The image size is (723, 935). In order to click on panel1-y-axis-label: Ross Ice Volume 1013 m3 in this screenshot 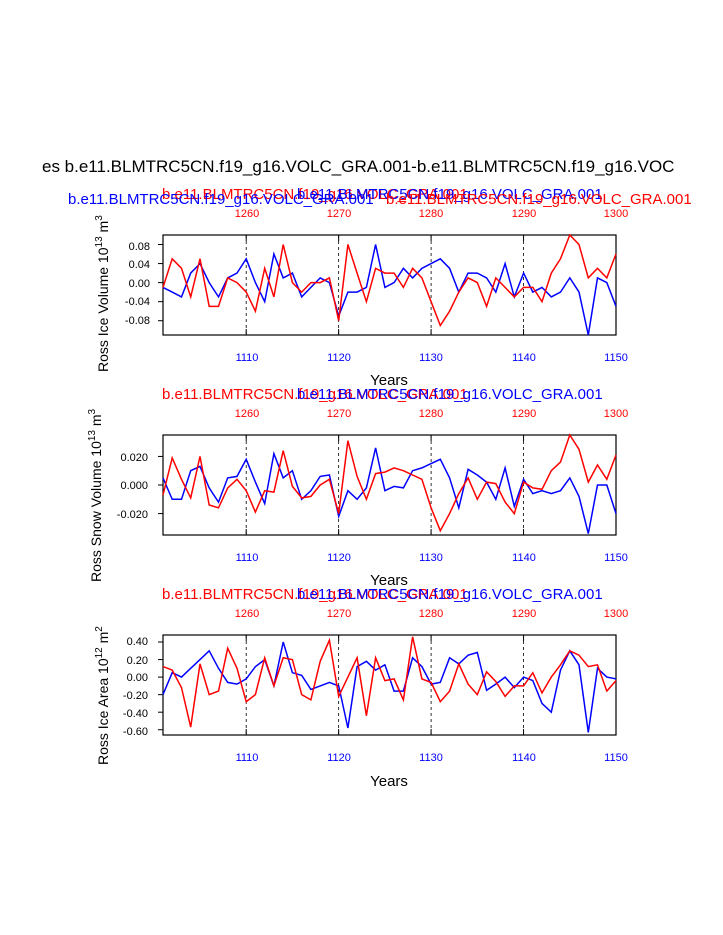, I will do `click(102, 293)`.